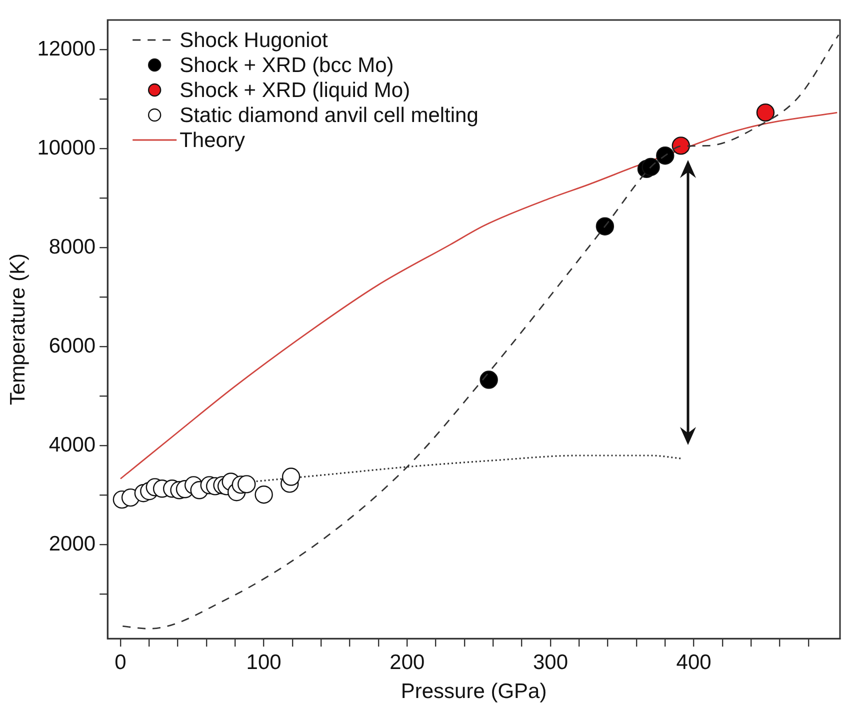 The image size is (856, 707). Describe the element at coordinates (18, 329) in the screenshot. I see `y-axis-title: Temperature (K)` at that location.